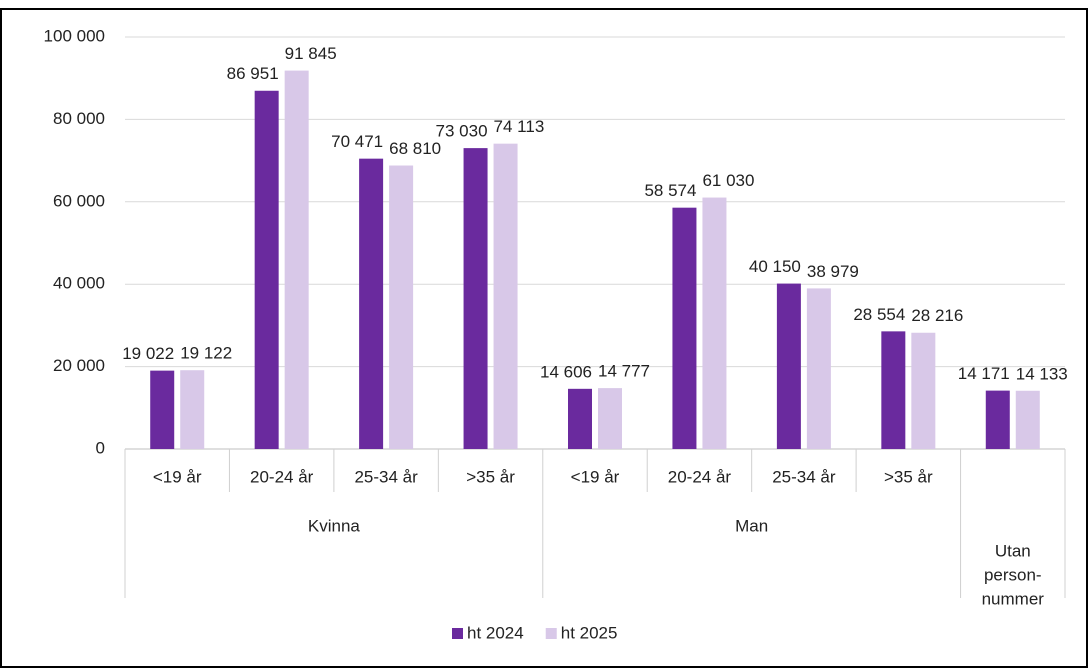 The height and width of the screenshot is (668, 1088). Describe the element at coordinates (751, 525) in the screenshot. I see `group-label: Man` at that location.